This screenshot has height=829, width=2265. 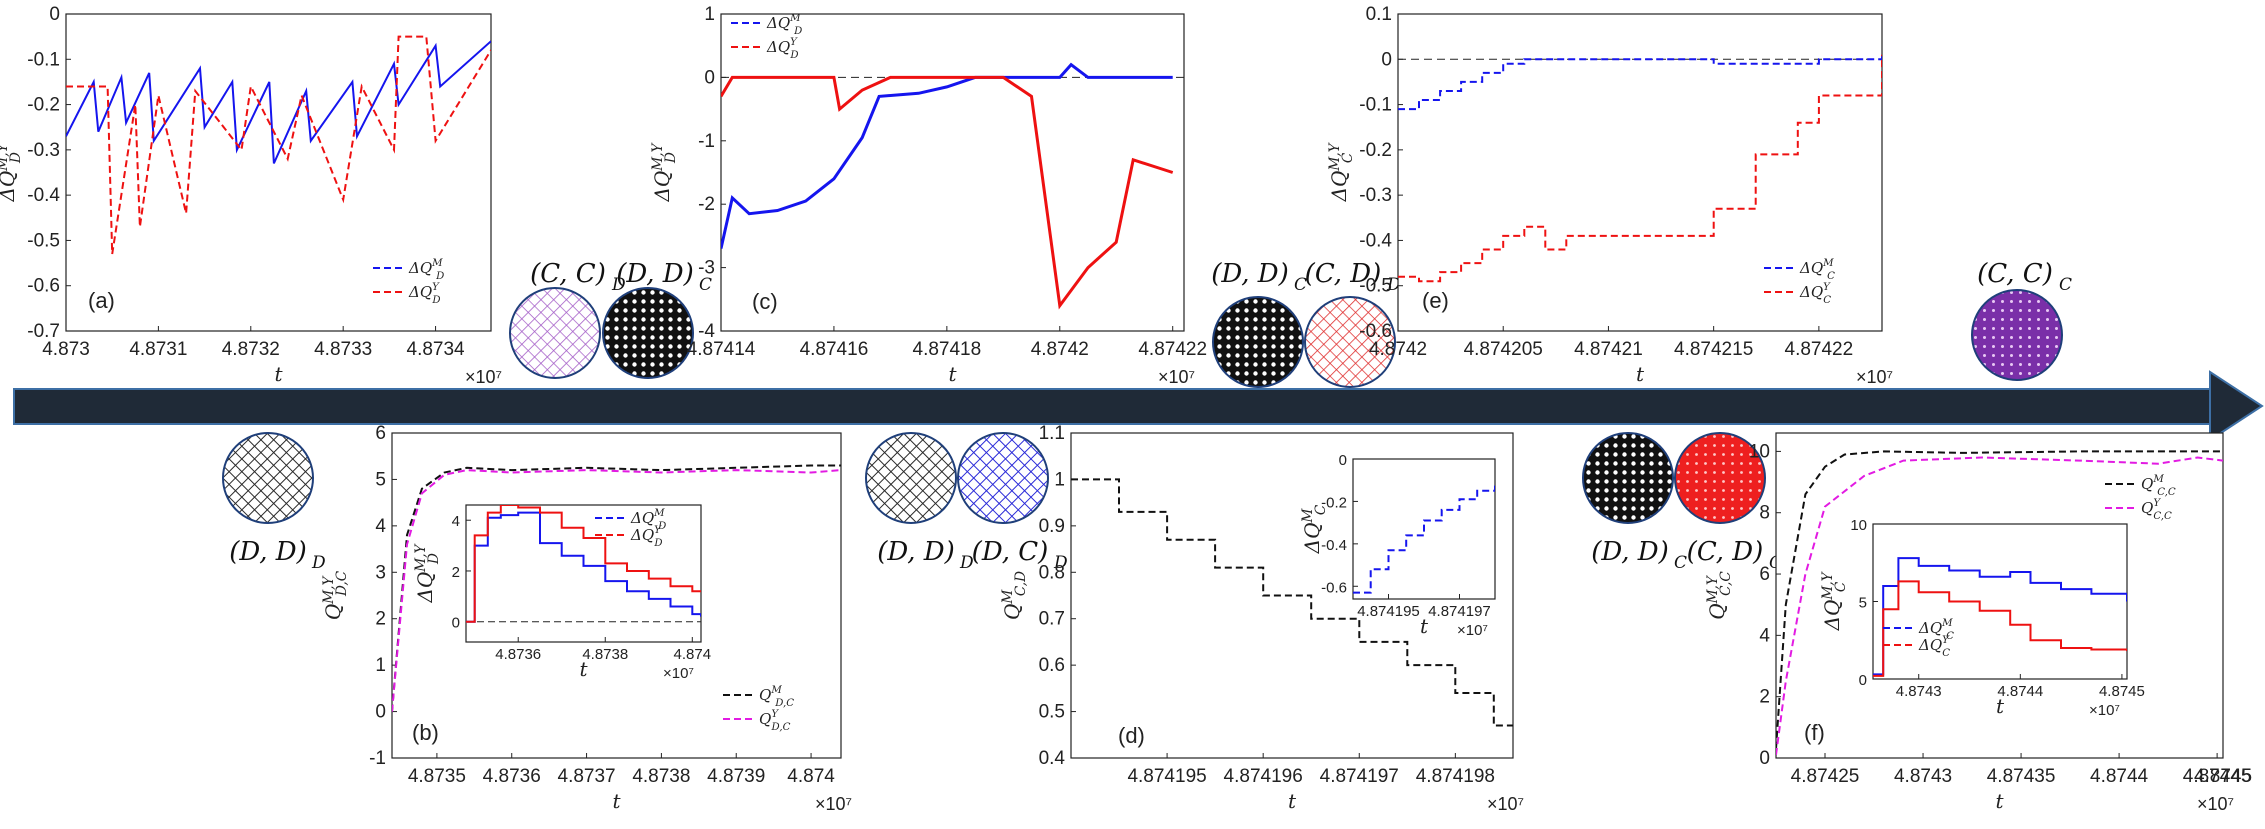 What do you see at coordinates (1503, 349) in the screenshot?
I see `x-tick-label: 4.874205` at bounding box center [1503, 349].